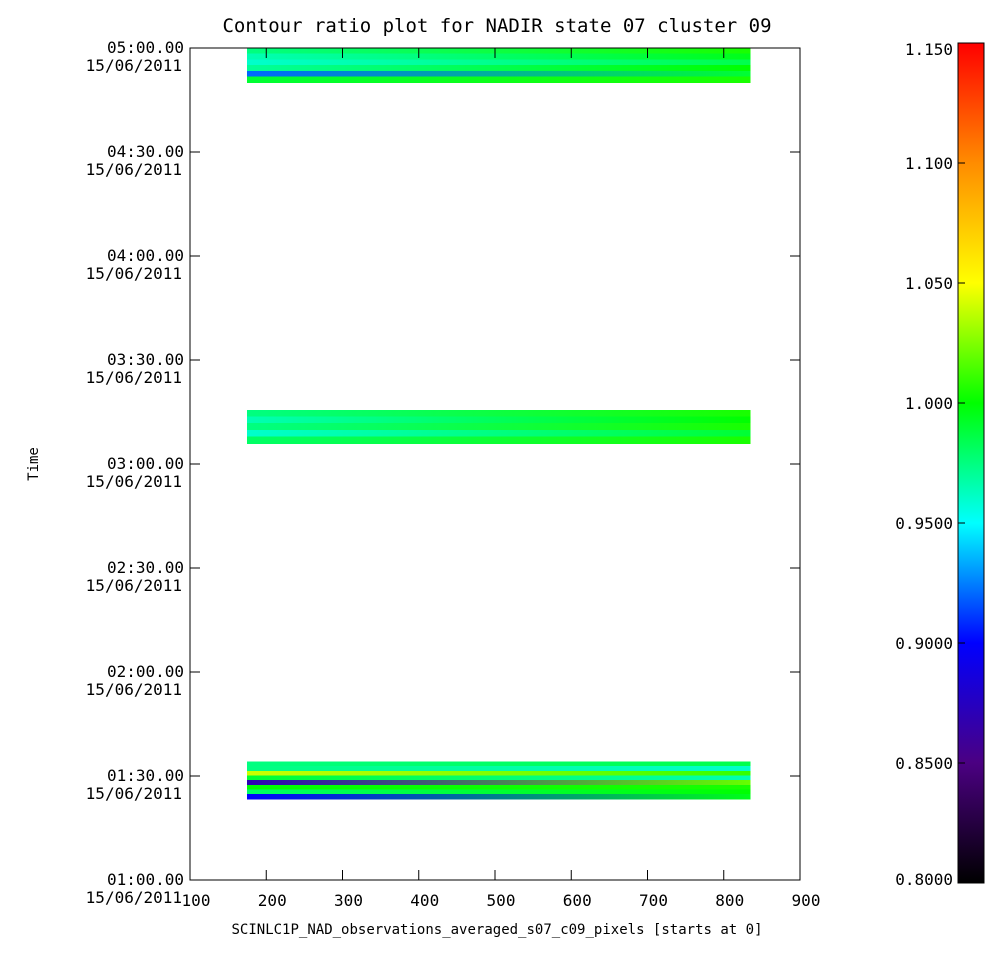  Describe the element at coordinates (924, 763) in the screenshot. I see `colorbar-tick-label: 0.8500` at that location.